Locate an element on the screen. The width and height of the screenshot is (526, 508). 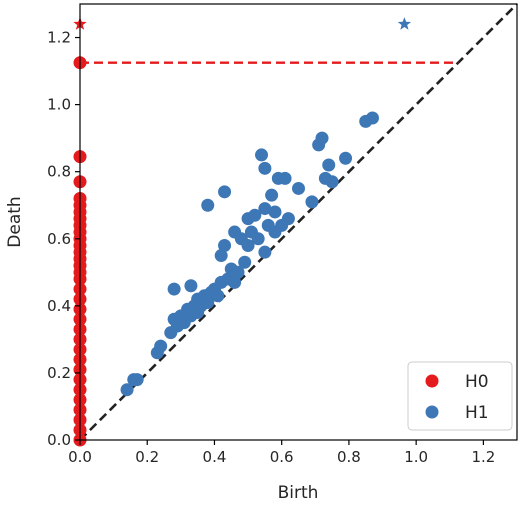
legend-marker-h1 is located at coordinates (432, 412).